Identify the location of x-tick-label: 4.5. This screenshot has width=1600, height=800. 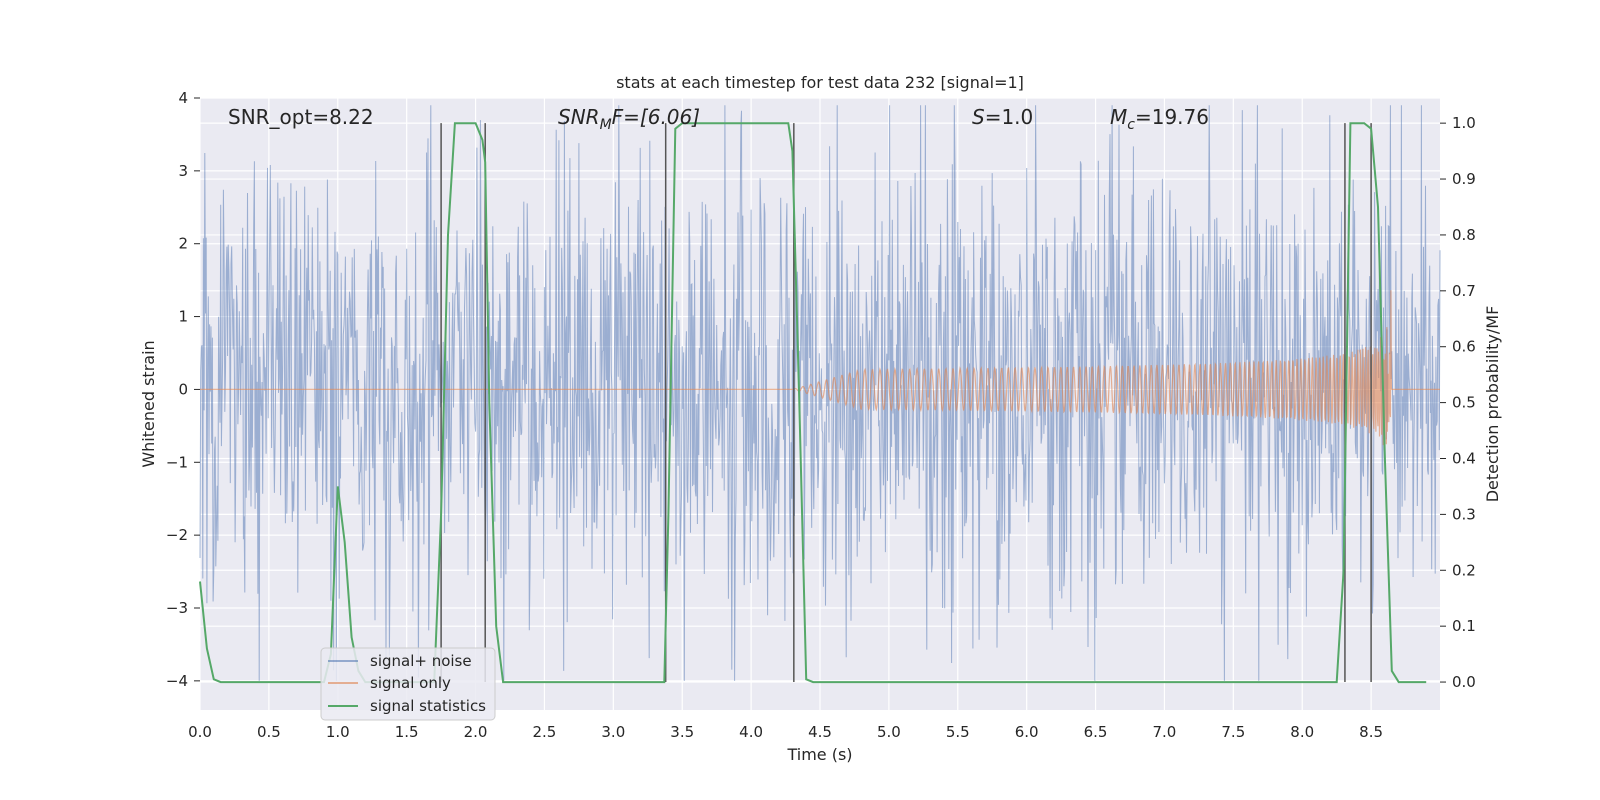
(820, 732).